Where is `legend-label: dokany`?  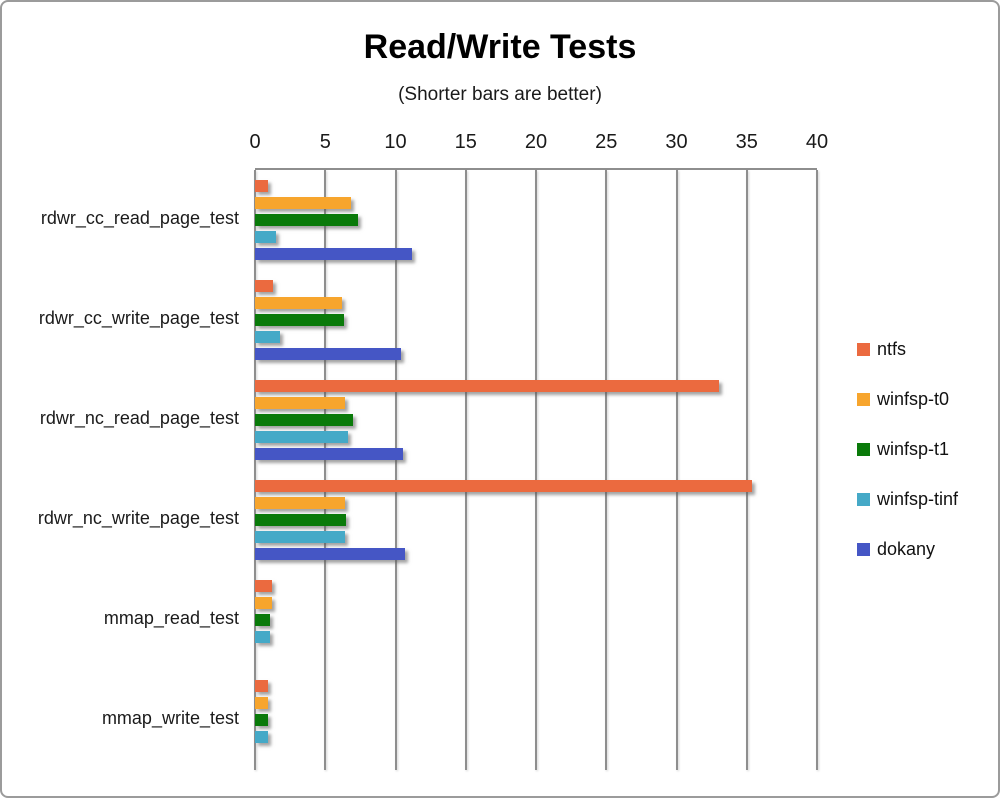
legend-label: dokany is located at coordinates (906, 549).